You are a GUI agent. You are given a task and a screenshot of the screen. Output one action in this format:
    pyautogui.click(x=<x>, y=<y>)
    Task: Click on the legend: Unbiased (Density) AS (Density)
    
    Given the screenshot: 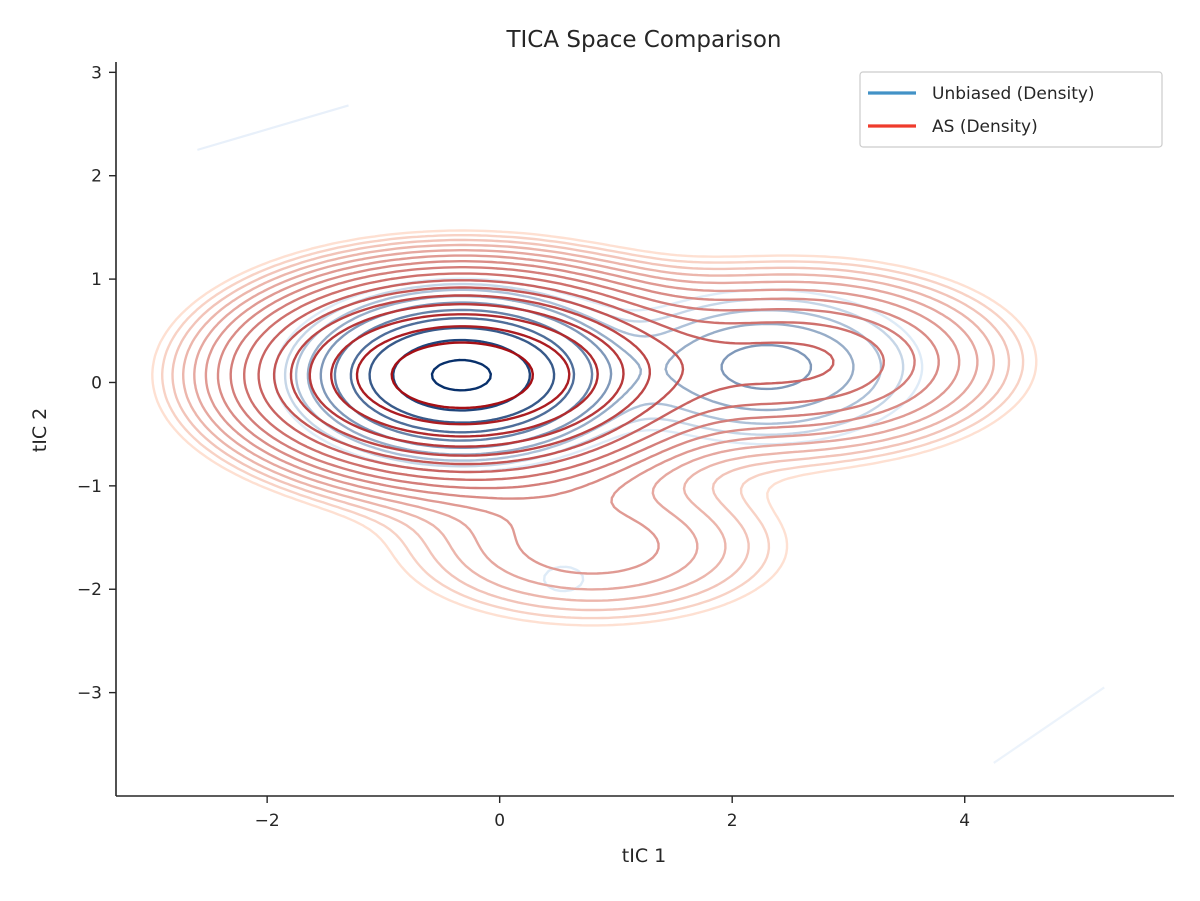 What is the action you would take?
    pyautogui.click(x=1011, y=109)
    